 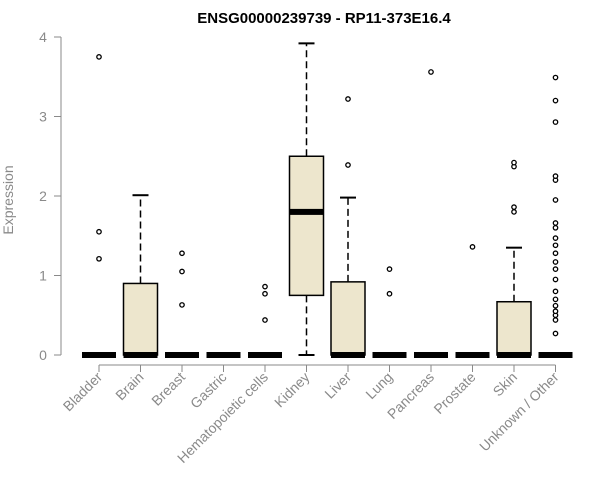 What do you see at coordinates (99, 355) in the screenshot?
I see `median-bladder` at bounding box center [99, 355].